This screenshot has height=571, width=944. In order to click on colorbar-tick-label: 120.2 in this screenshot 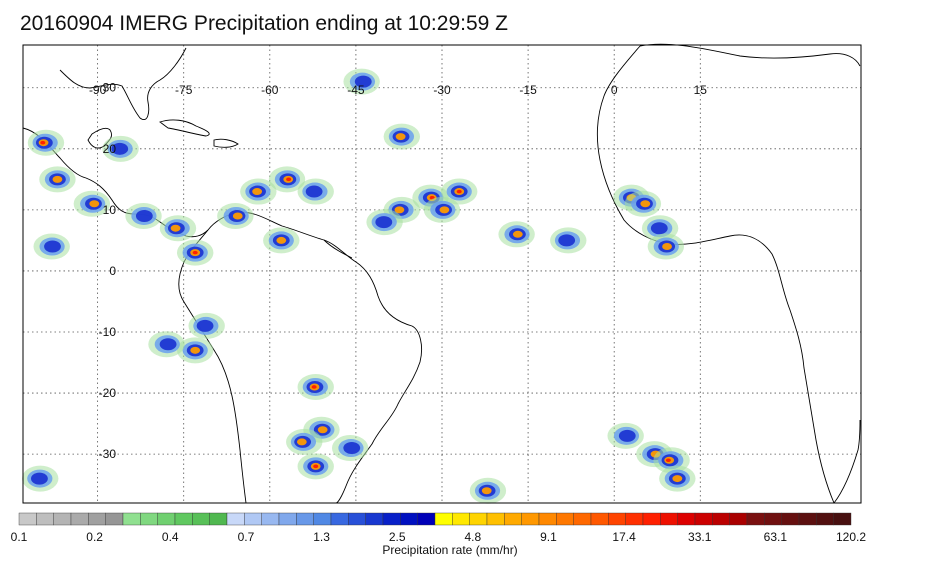, I will do `click(851, 537)`.